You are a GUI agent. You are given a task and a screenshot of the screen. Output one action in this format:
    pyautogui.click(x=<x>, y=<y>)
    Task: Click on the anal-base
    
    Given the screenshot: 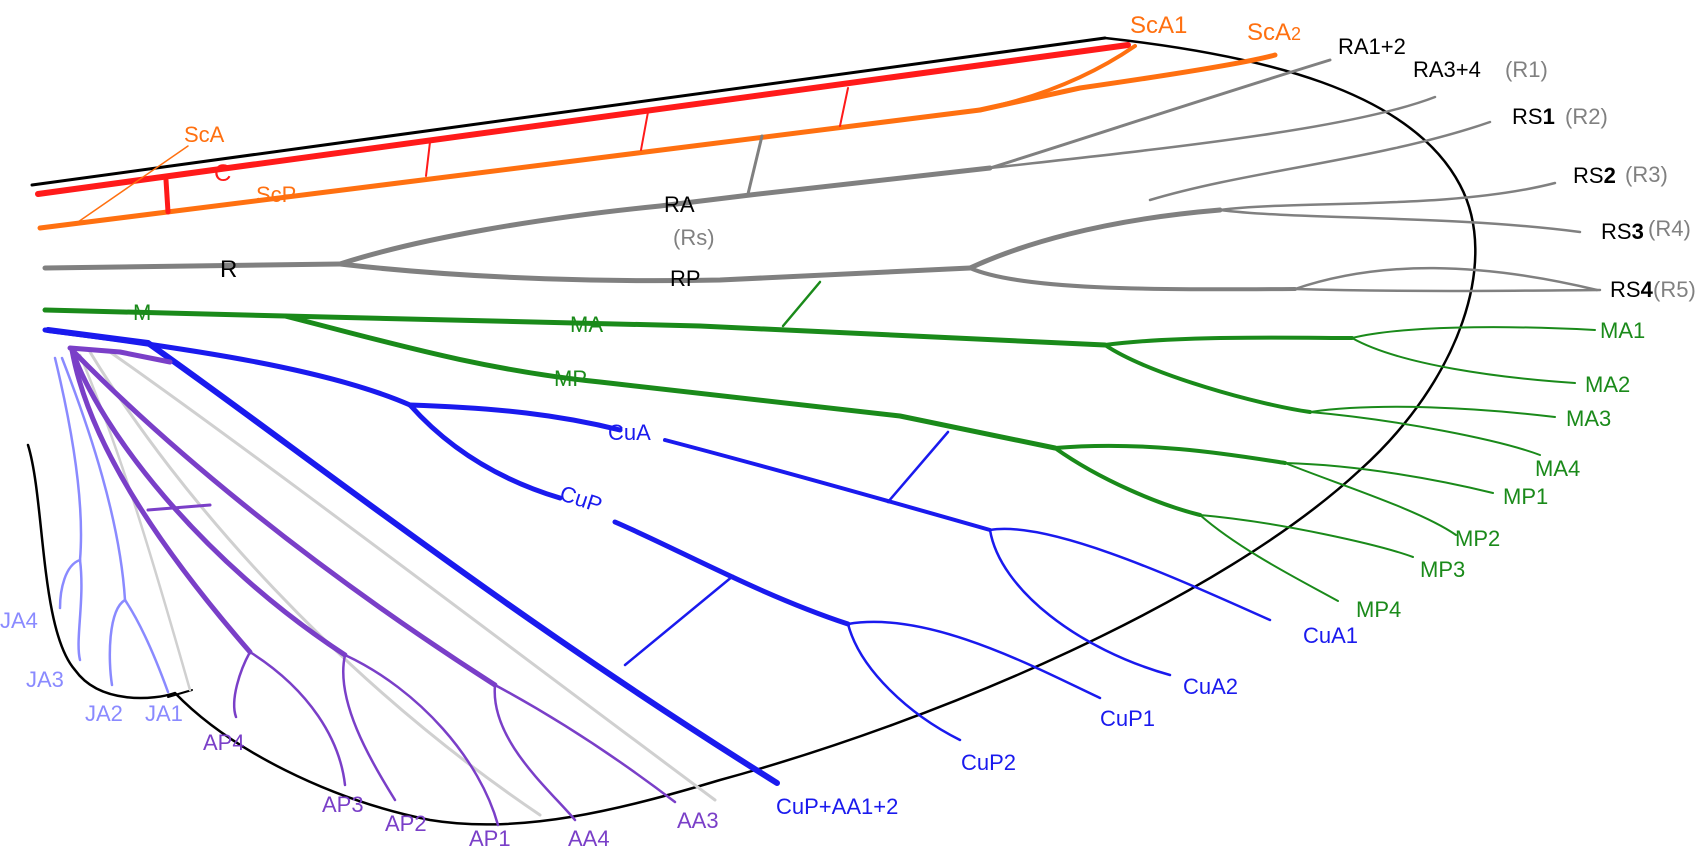 What is the action you would take?
    pyautogui.click(x=120, y=355)
    